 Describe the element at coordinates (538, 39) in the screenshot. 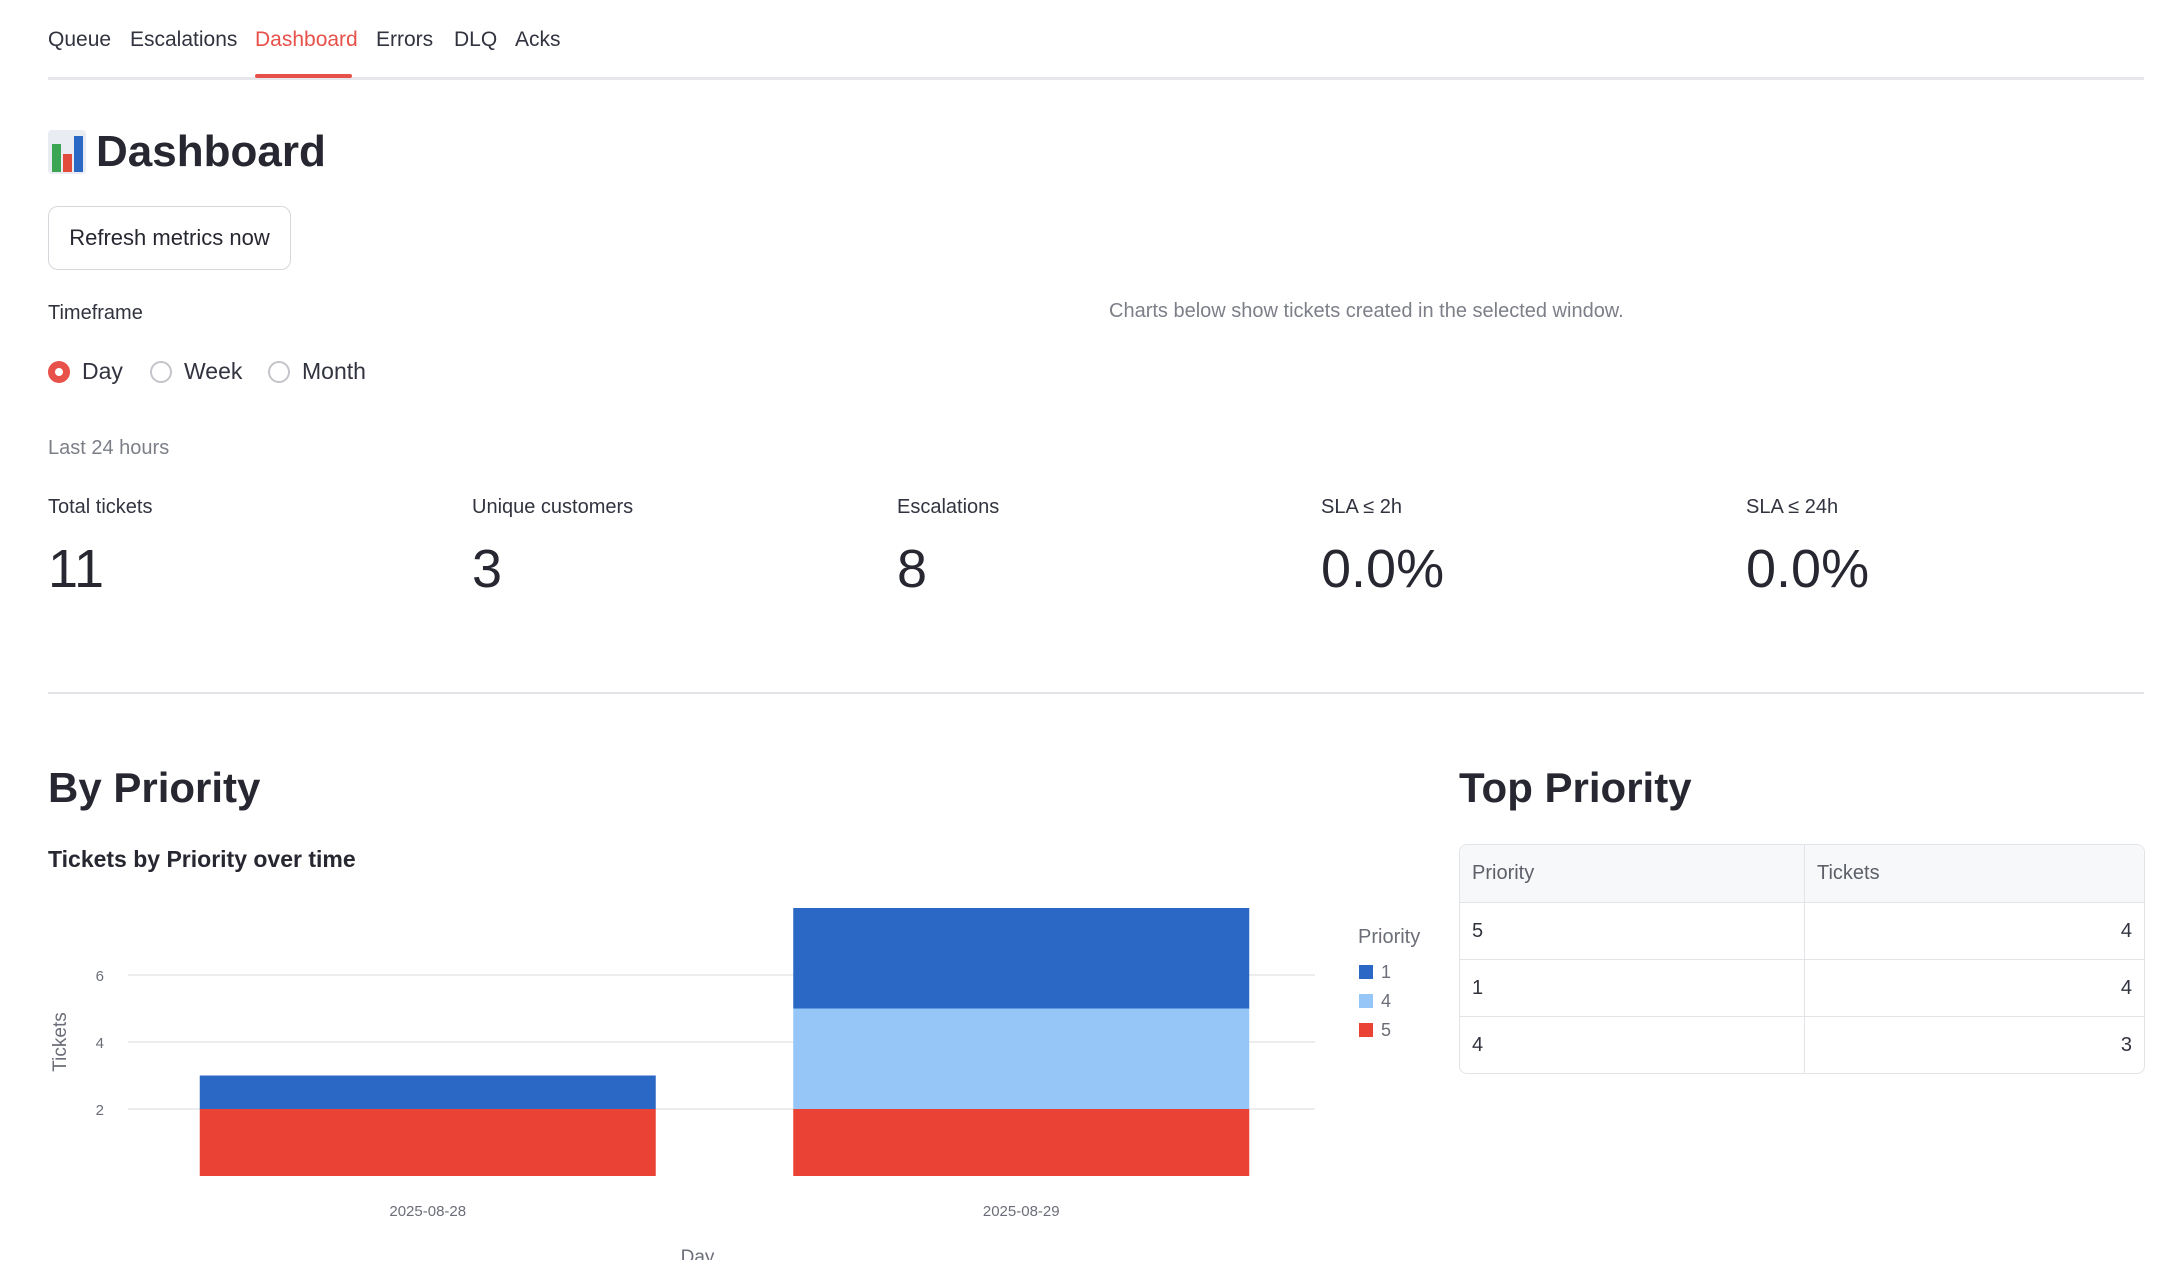

I see `tab-acks: Acks` at that location.